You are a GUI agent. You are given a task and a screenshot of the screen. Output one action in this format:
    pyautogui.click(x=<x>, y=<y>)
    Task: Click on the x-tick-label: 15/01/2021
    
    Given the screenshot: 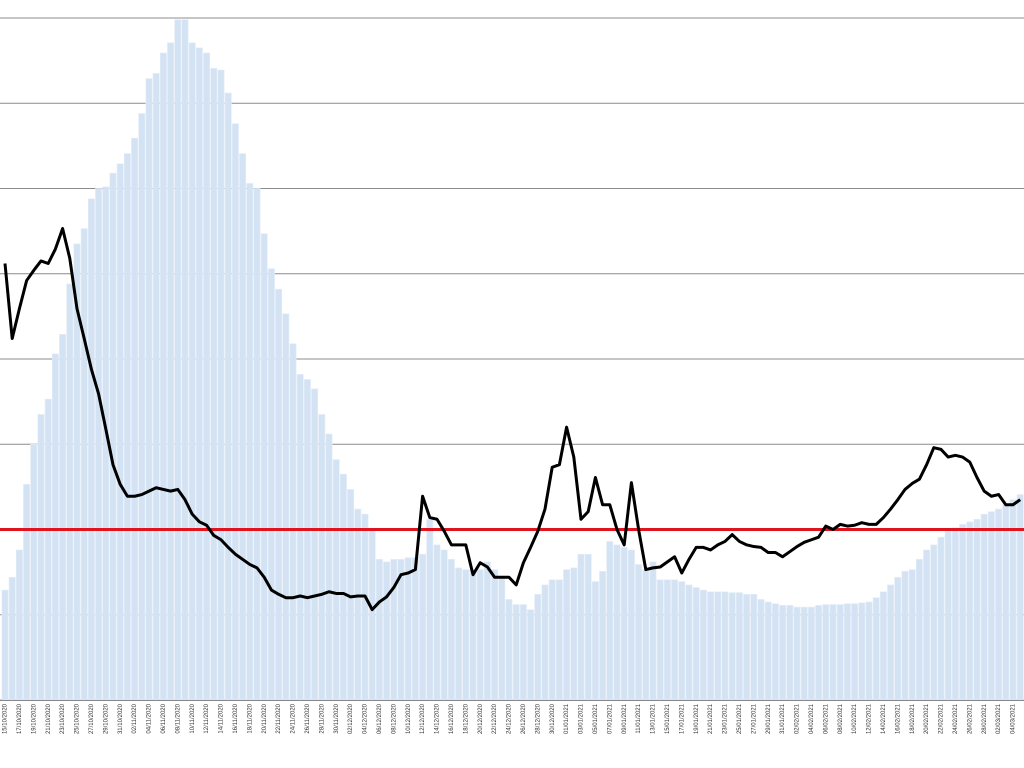 What is the action you would take?
    pyautogui.click(x=668, y=718)
    